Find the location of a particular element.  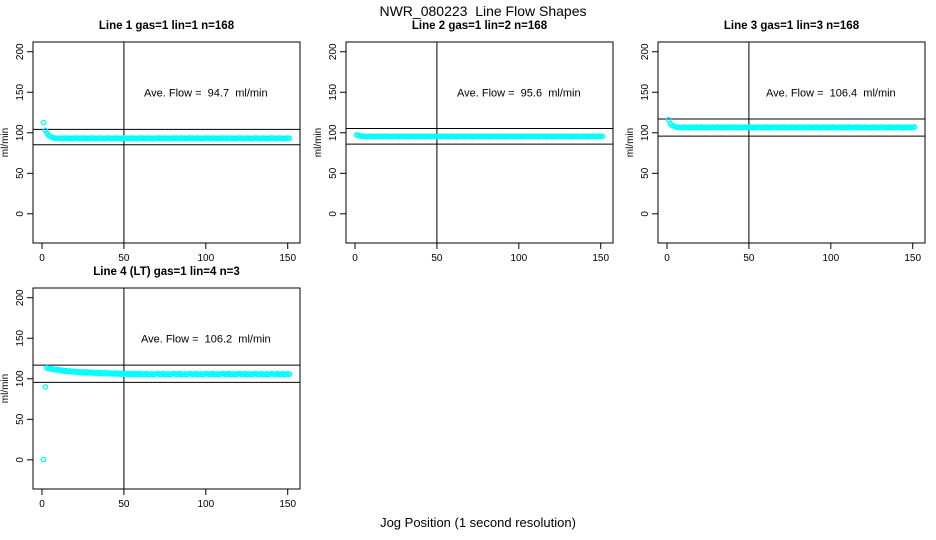

ave-flow-annotation: Ave. Flow = 106.4 ml/min is located at coordinates (831, 93).